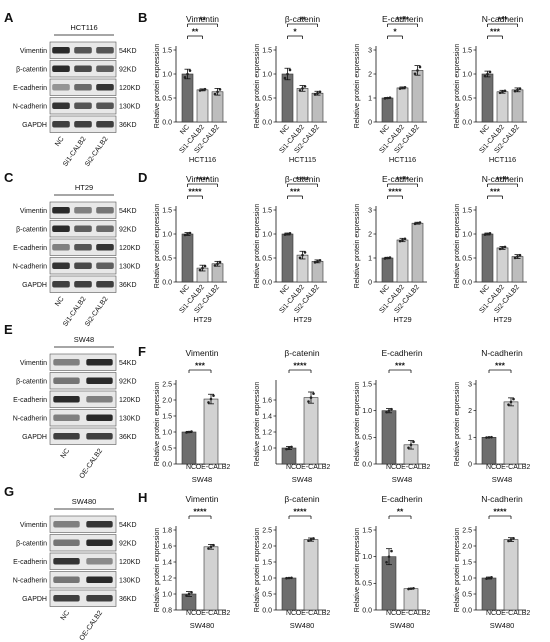 The image size is (550, 642). What do you see at coordinates (33, 211) in the screenshot?
I see `blot-row-label: Vimentin` at bounding box center [33, 211].